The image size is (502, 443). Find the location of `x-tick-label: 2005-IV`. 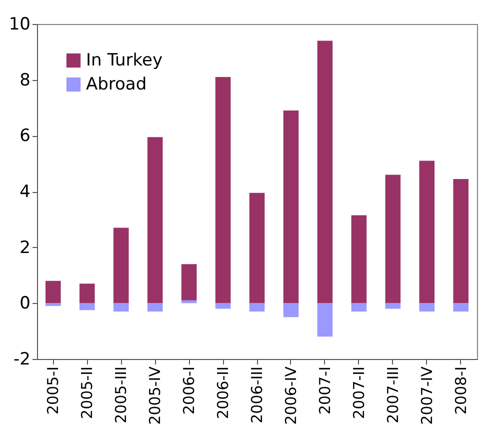

x-tick-label: 2005-IV is located at coordinates (155, 395).